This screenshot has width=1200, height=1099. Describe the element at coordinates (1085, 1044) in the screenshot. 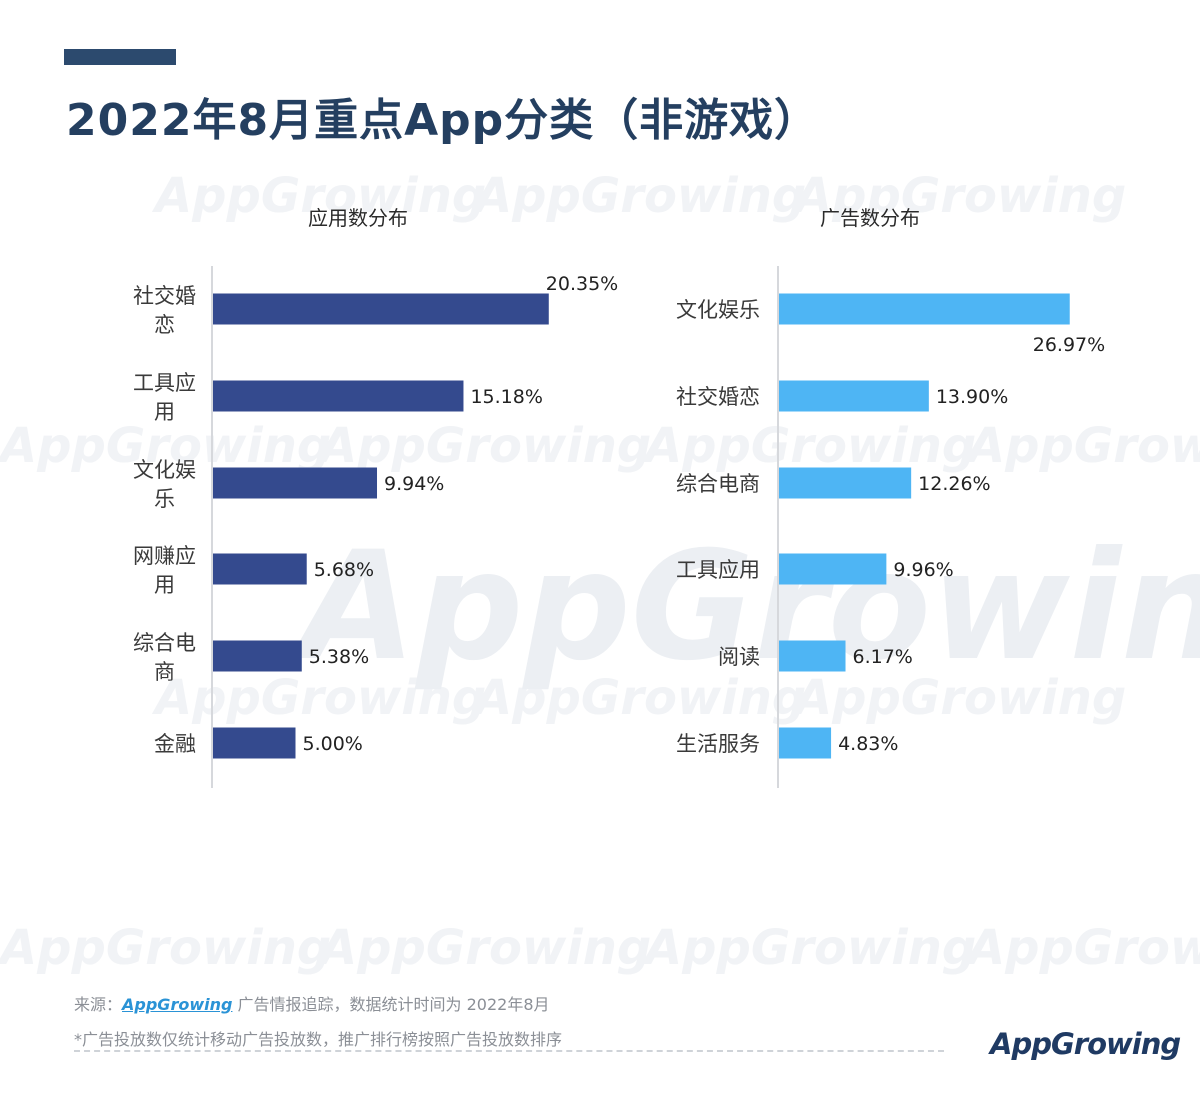

I see `brand-logo: AppGrowing` at that location.